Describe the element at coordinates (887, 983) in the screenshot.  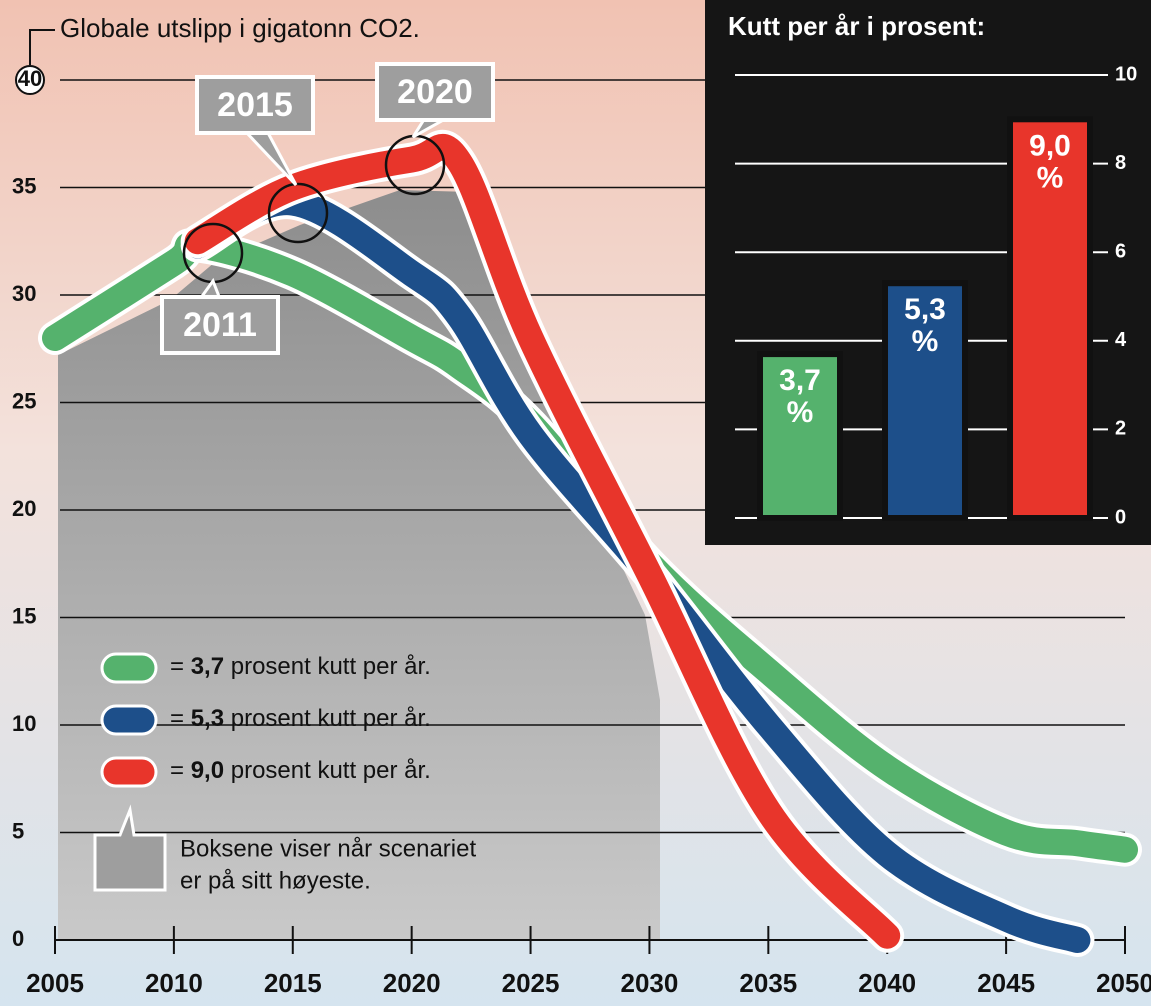
I see `x-tick-label: 2040` at that location.